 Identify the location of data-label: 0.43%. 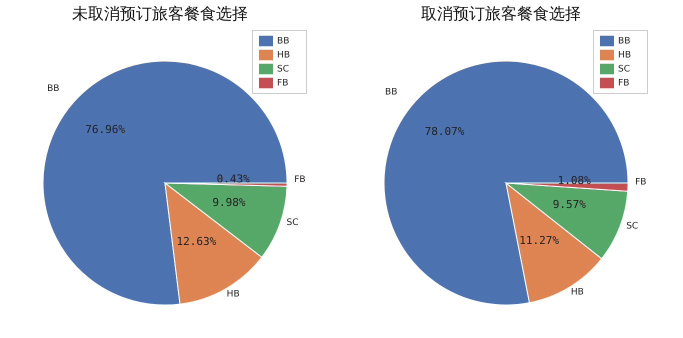
(233, 179).